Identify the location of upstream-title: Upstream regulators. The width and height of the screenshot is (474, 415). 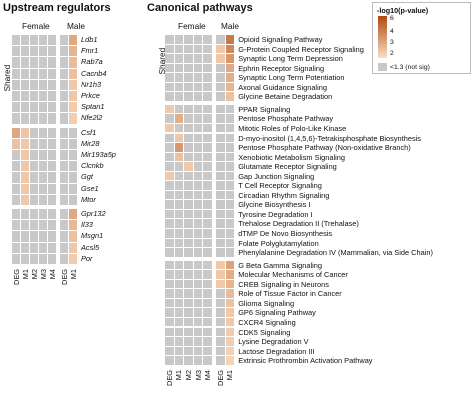
(57, 8).